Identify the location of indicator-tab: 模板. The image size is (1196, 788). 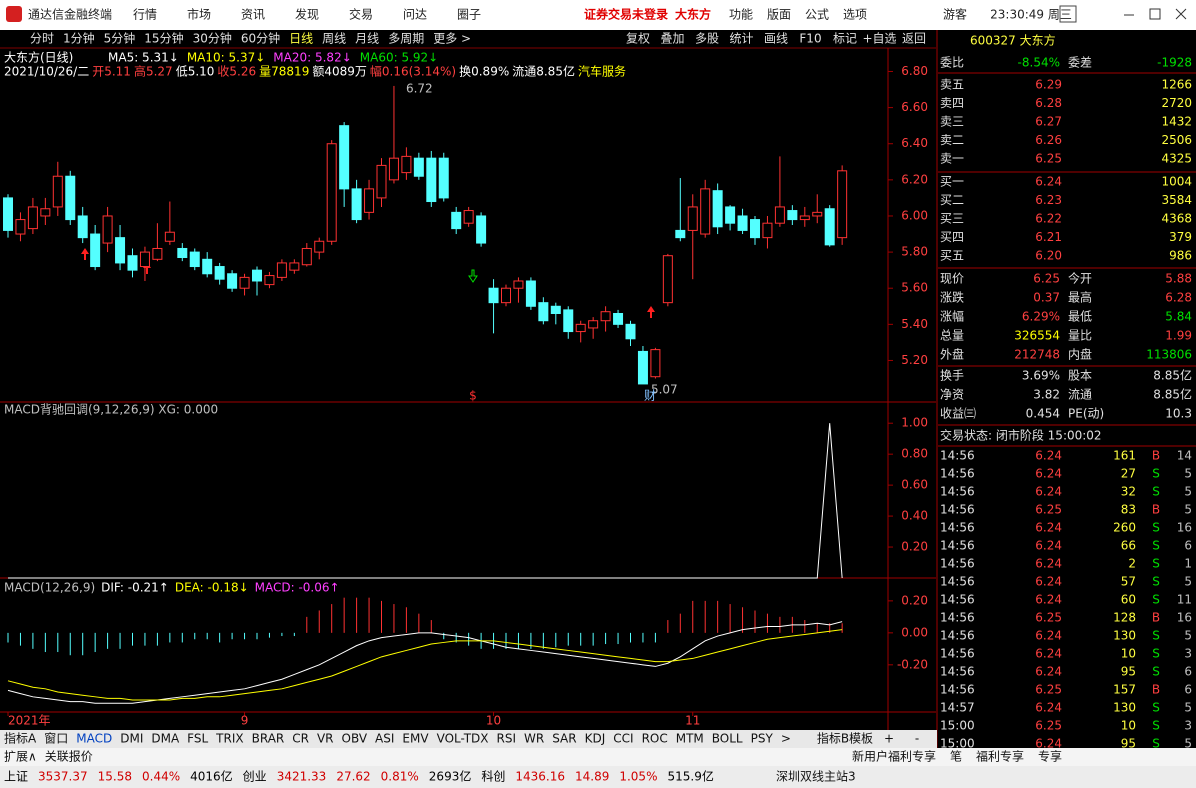
(861, 739).